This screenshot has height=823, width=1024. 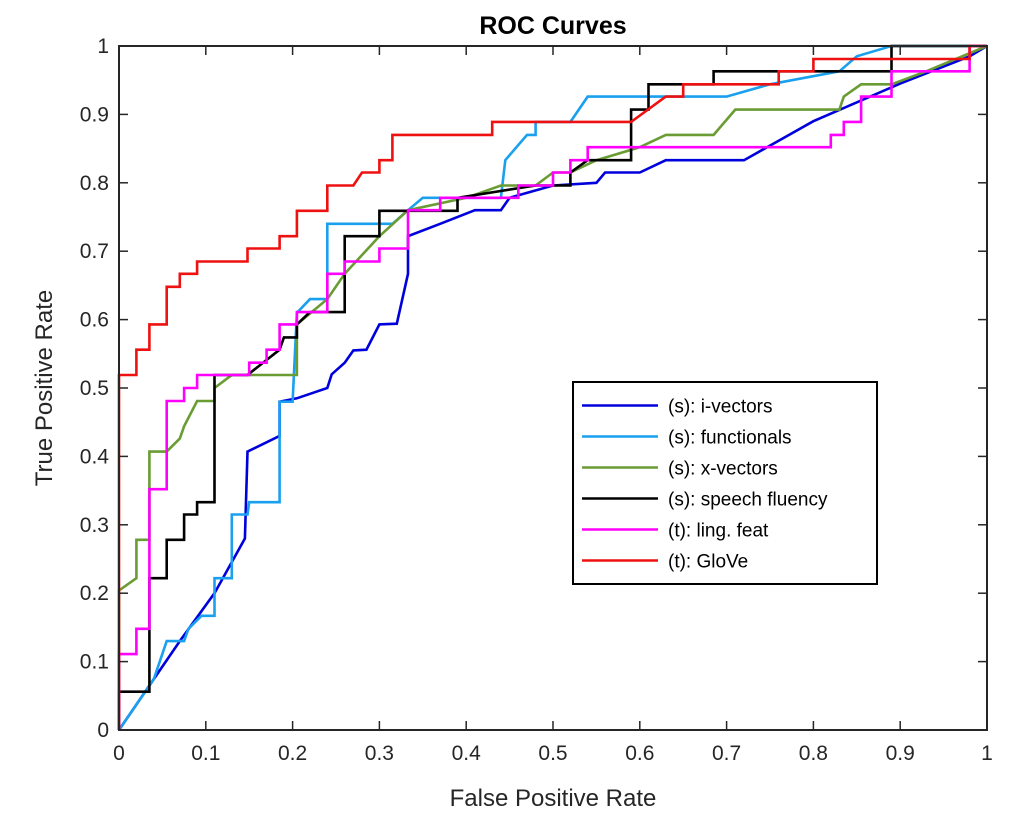 What do you see at coordinates (723, 469) in the screenshot?
I see `legend-label: (s): x-vectors` at bounding box center [723, 469].